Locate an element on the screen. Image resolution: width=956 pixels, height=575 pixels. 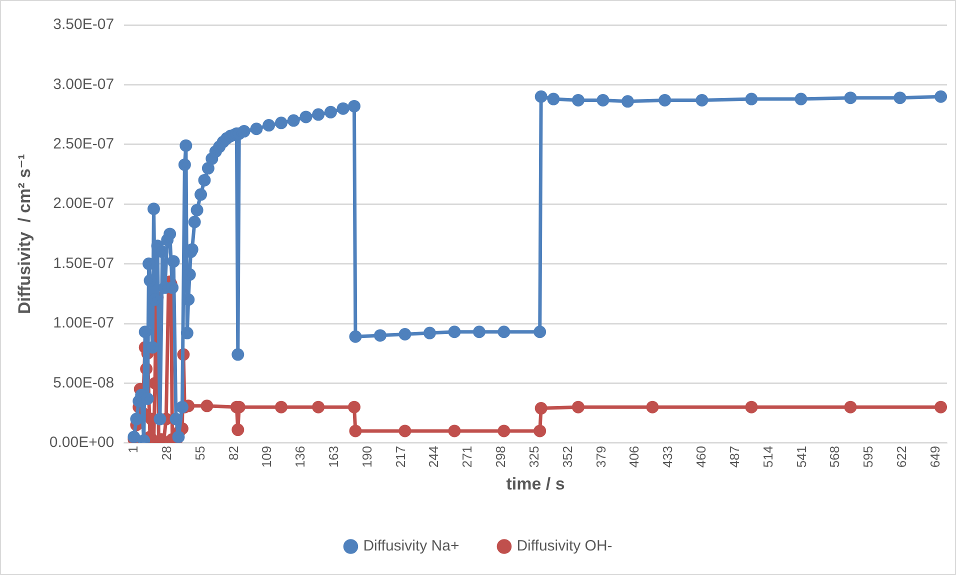
y-axis-title: Diffusivity / cm² s⁻¹ is located at coordinates (24, 234).